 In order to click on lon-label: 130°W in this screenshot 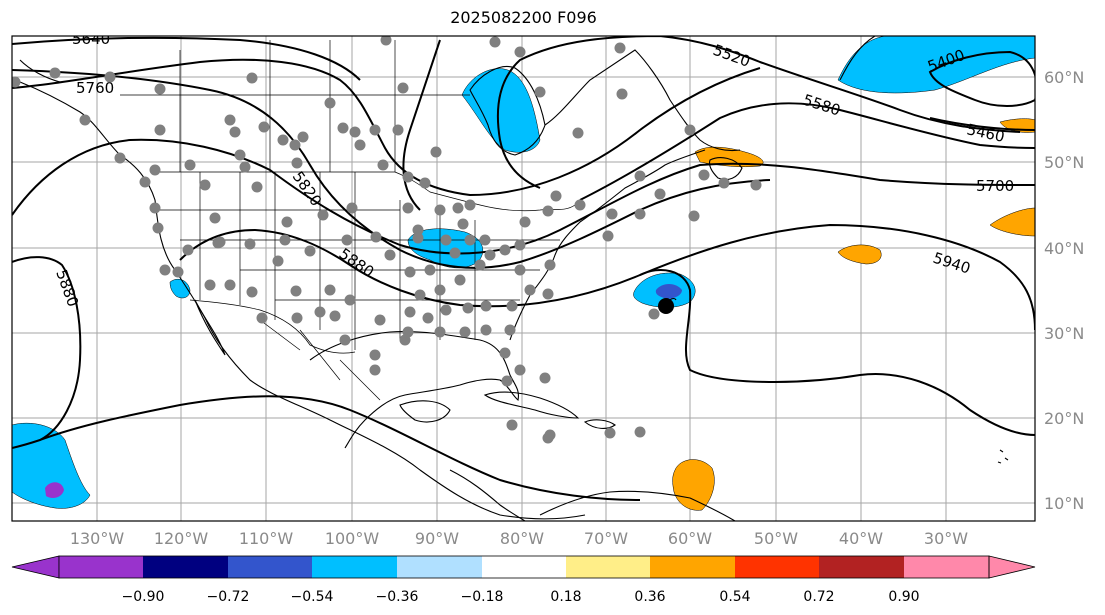, I will do `click(97, 538)`.